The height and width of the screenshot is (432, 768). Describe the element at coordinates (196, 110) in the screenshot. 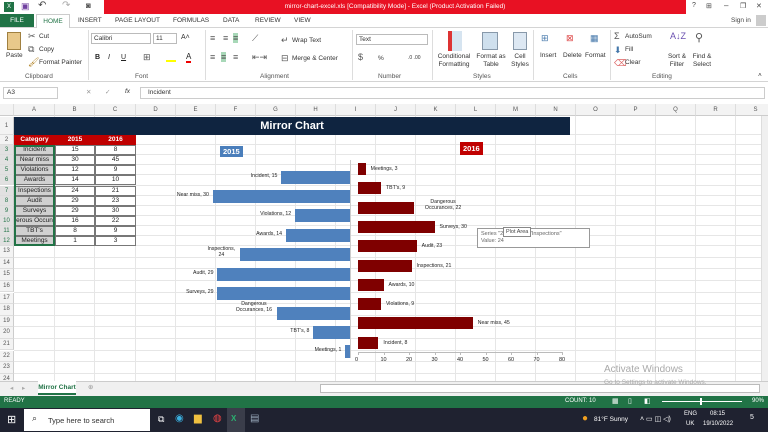

I see `column-header-e: E` at that location.